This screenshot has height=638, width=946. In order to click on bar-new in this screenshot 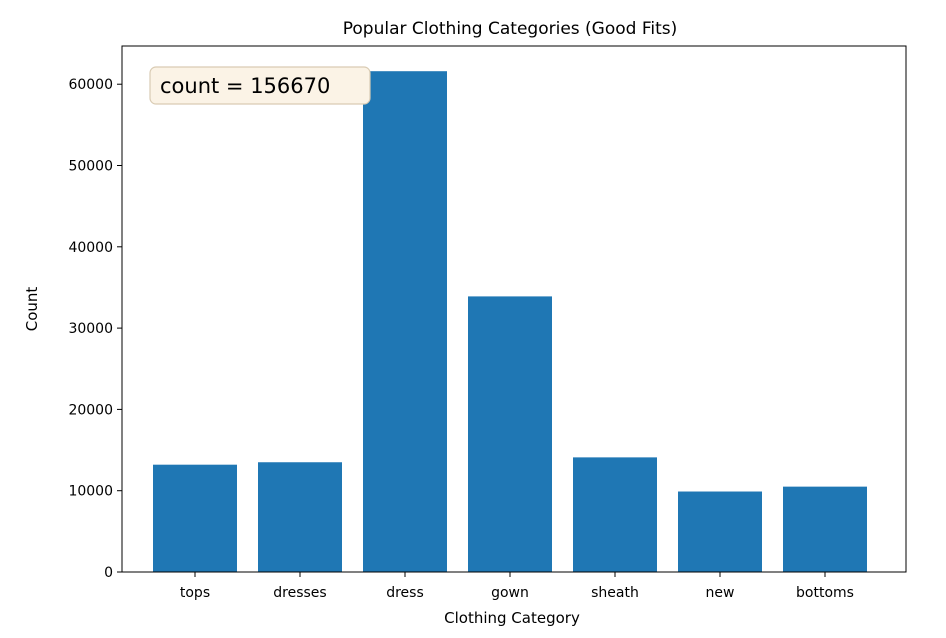, I will do `click(720, 531)`.